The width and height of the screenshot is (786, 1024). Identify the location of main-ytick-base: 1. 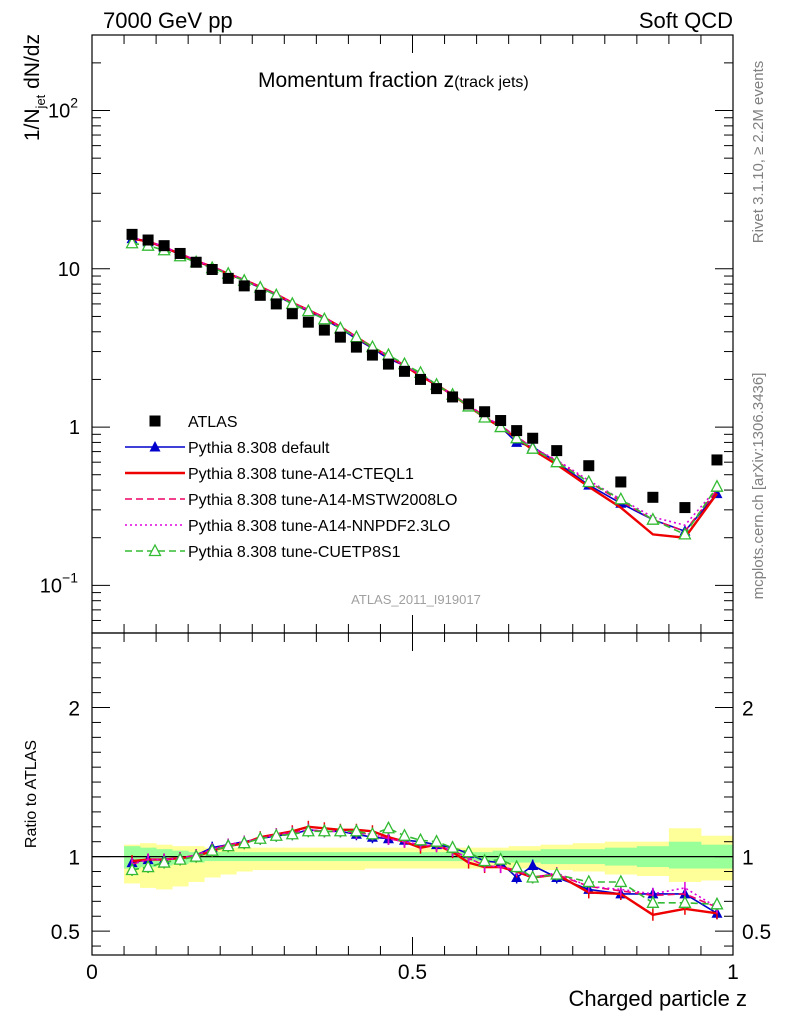
(74, 428).